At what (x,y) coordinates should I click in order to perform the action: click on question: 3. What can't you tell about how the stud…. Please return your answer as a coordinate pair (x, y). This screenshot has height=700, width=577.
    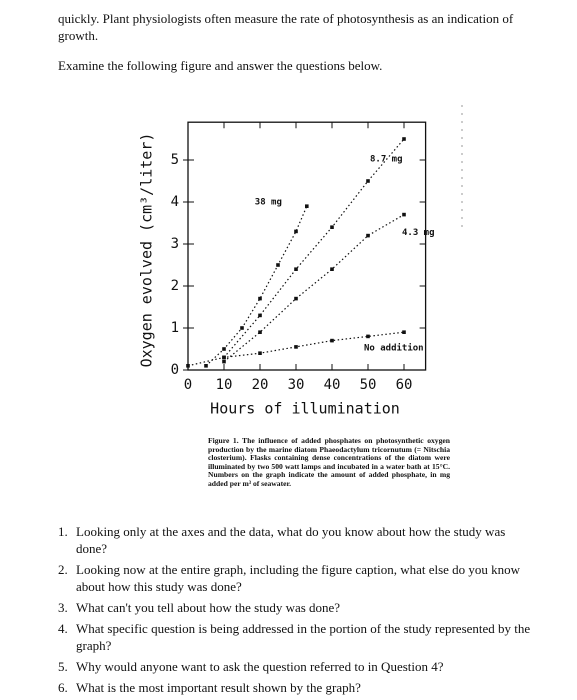
    Looking at the image, I should click on (298, 607).